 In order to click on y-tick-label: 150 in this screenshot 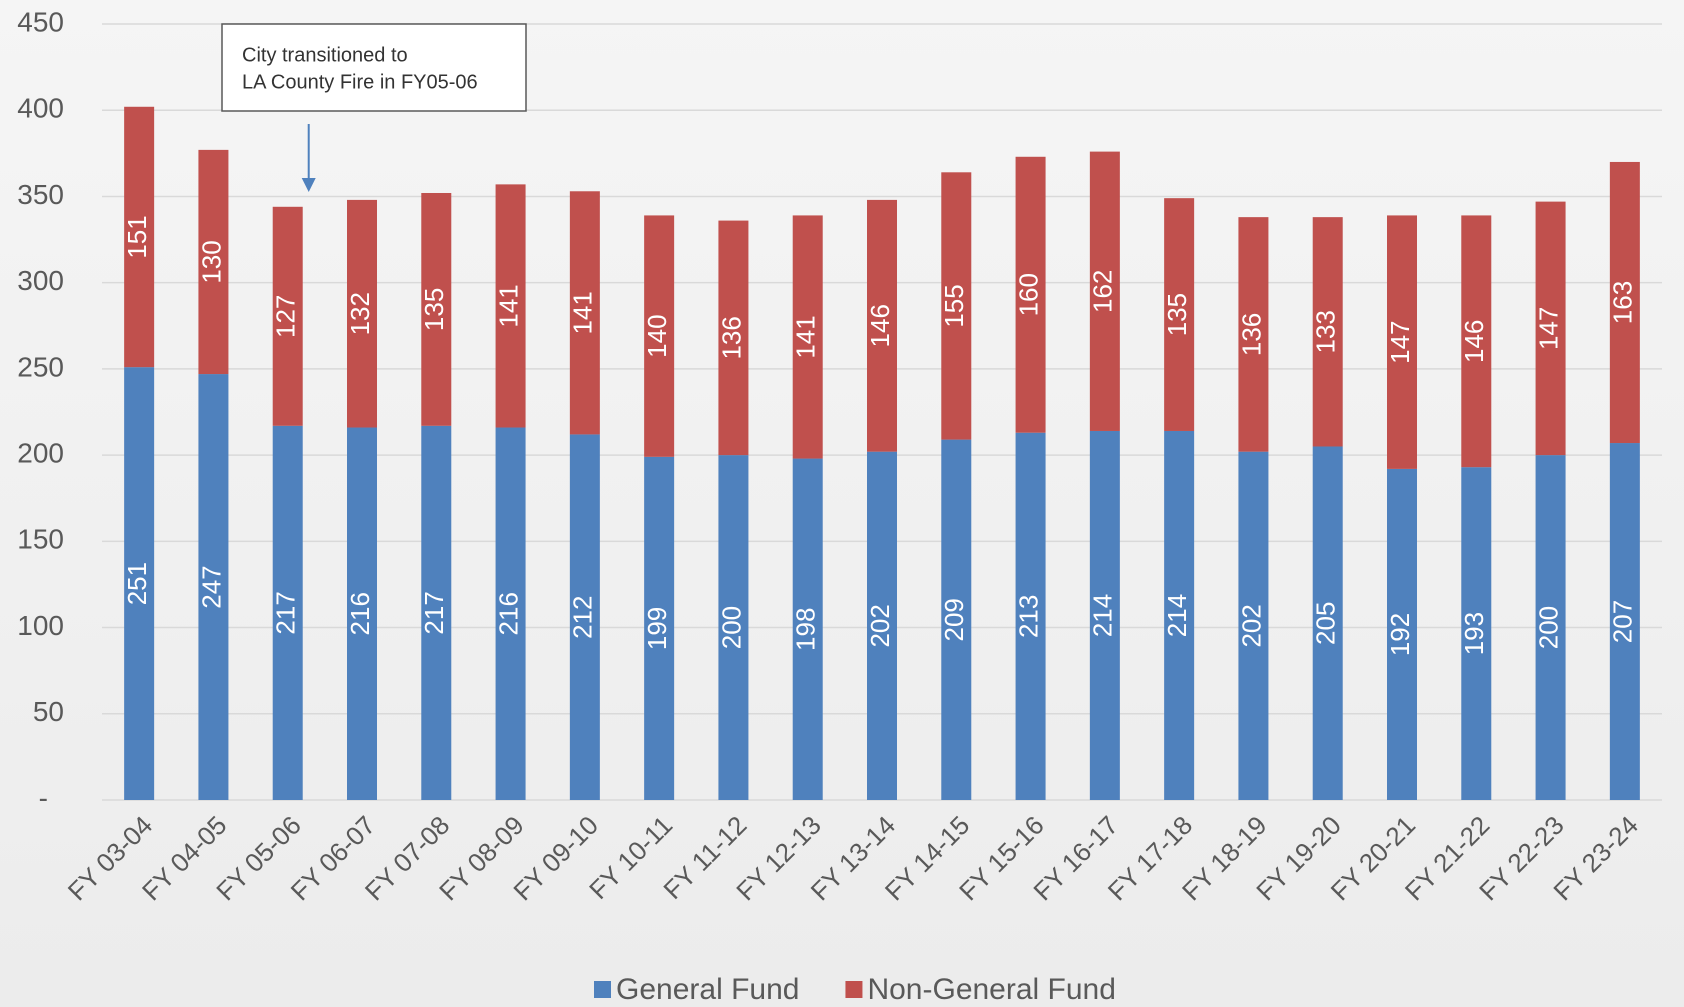, I will do `click(40, 539)`.